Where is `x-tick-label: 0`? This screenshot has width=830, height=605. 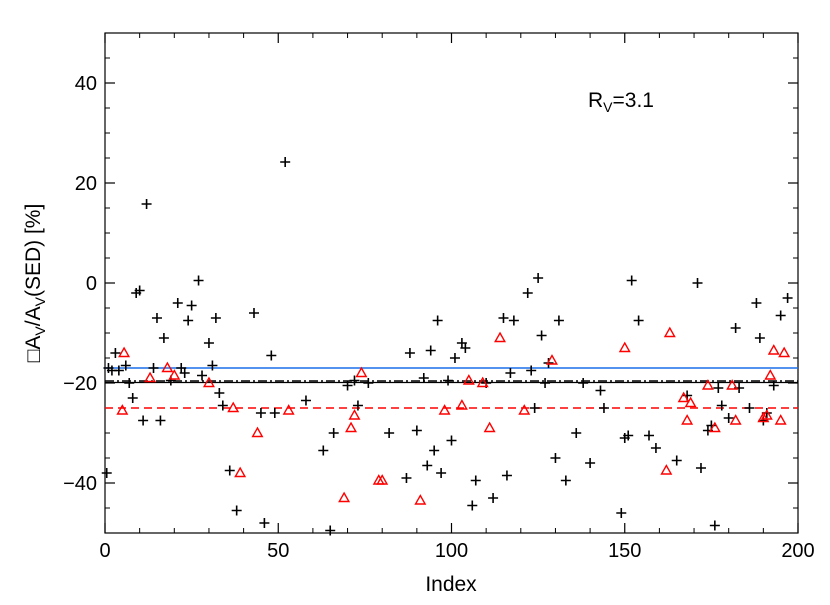
x-tick-label: 0 is located at coordinates (104, 551).